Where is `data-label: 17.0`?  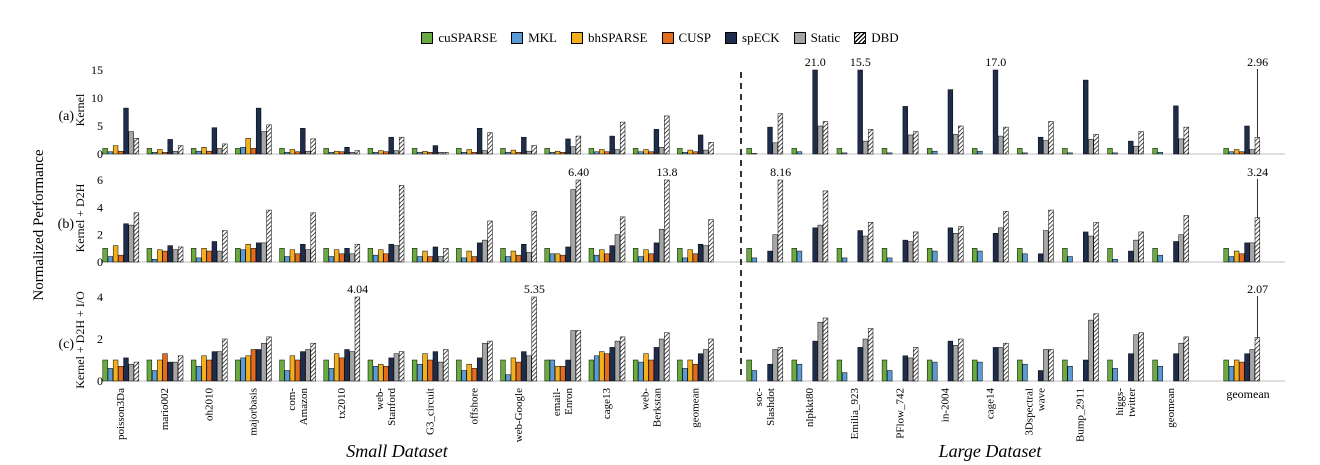 data-label: 17.0 is located at coordinates (995, 62).